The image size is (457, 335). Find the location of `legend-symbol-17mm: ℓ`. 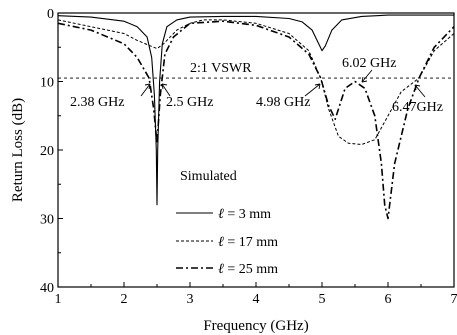

legend-symbol-17mm: ℓ is located at coordinates (221, 242).